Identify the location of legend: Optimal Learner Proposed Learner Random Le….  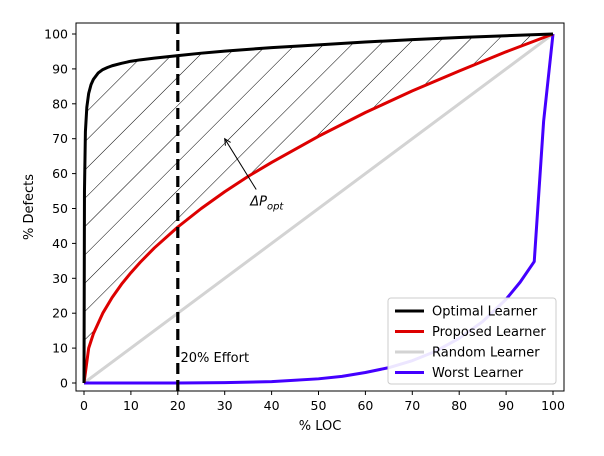
(472, 341).